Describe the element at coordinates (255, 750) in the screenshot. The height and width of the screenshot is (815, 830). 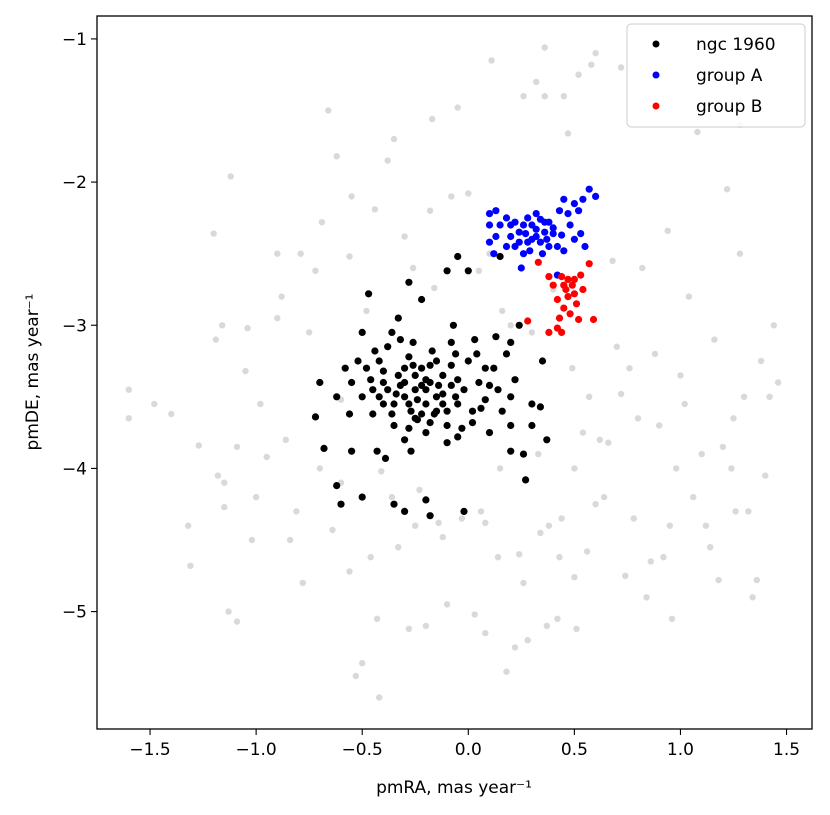
I see `x-tick-label: −1.0` at that location.